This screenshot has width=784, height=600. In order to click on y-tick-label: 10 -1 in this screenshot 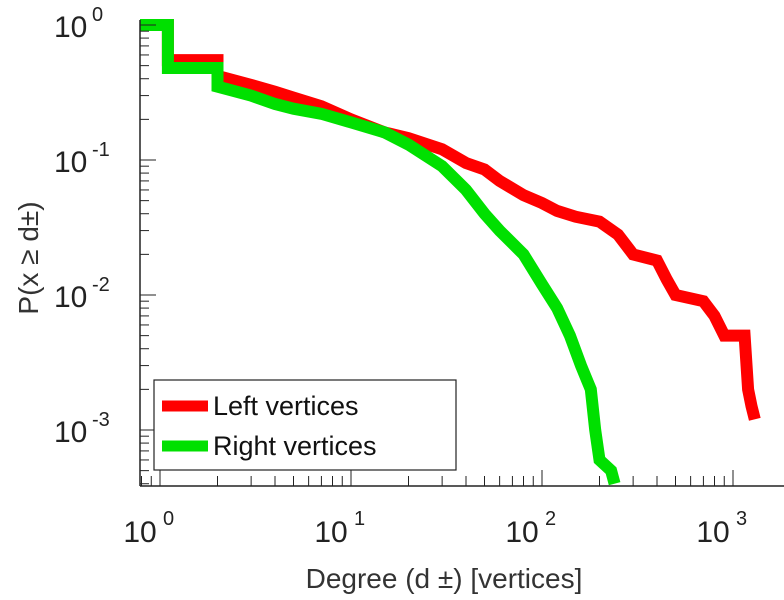, I will do `click(82, 159)`.